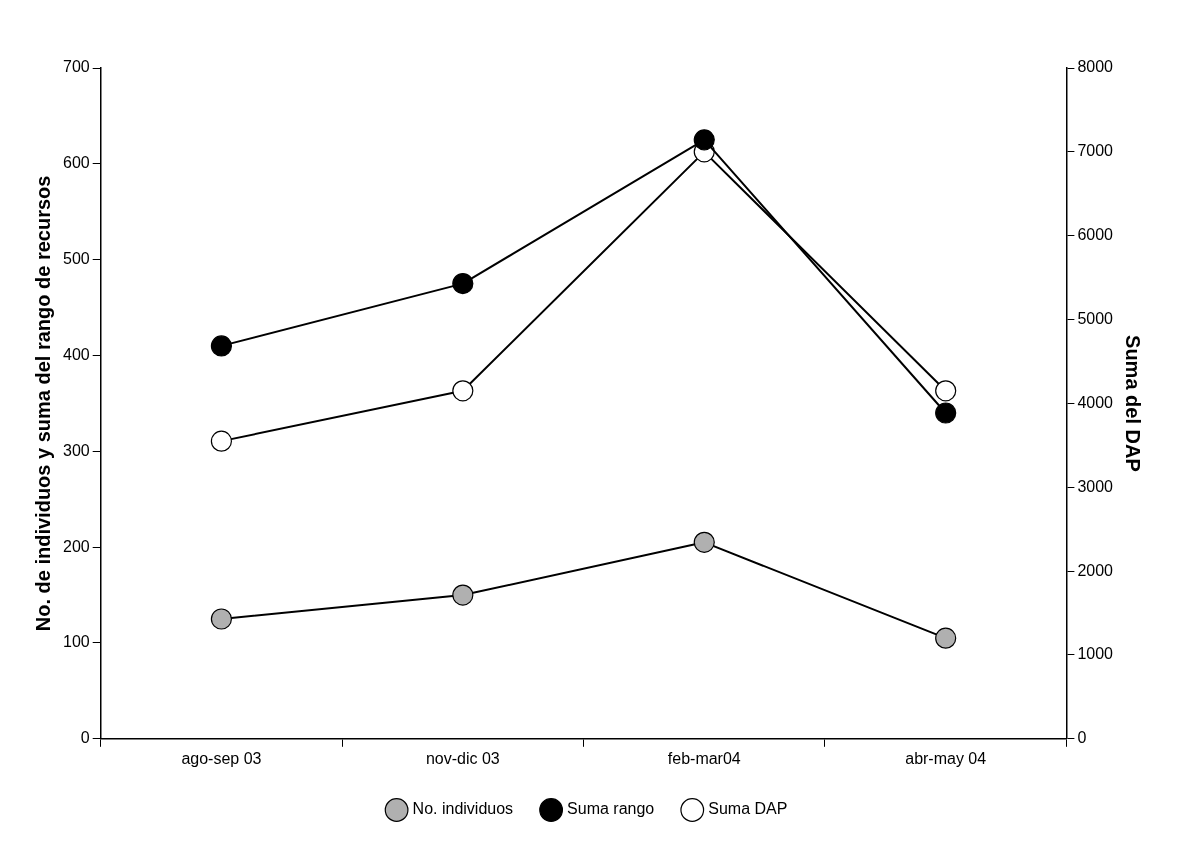  Describe the element at coordinates (1095, 318) in the screenshot. I see `y2-tick-label: 5000` at that location.